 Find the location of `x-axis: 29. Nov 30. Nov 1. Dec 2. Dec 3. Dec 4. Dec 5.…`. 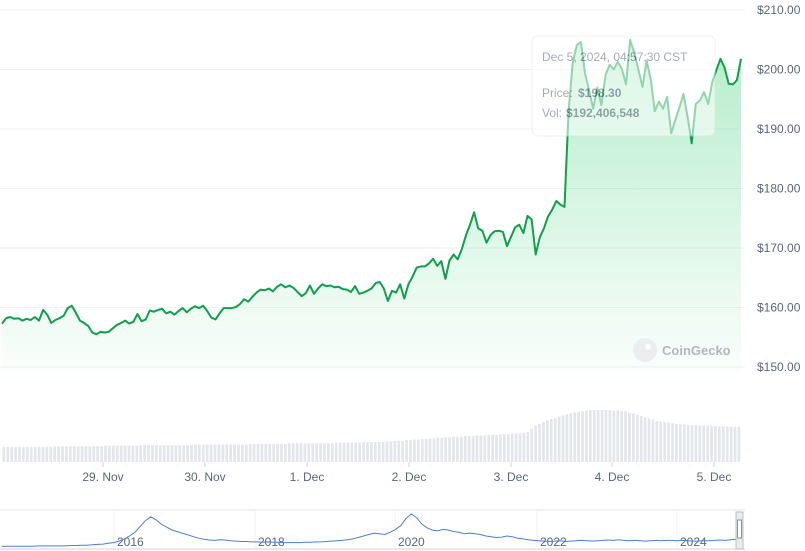

x-axis: 29. Nov 30. Nov 1. Dec 2. Dec 3. Dec 4. Dec 5.… is located at coordinates (406, 473).